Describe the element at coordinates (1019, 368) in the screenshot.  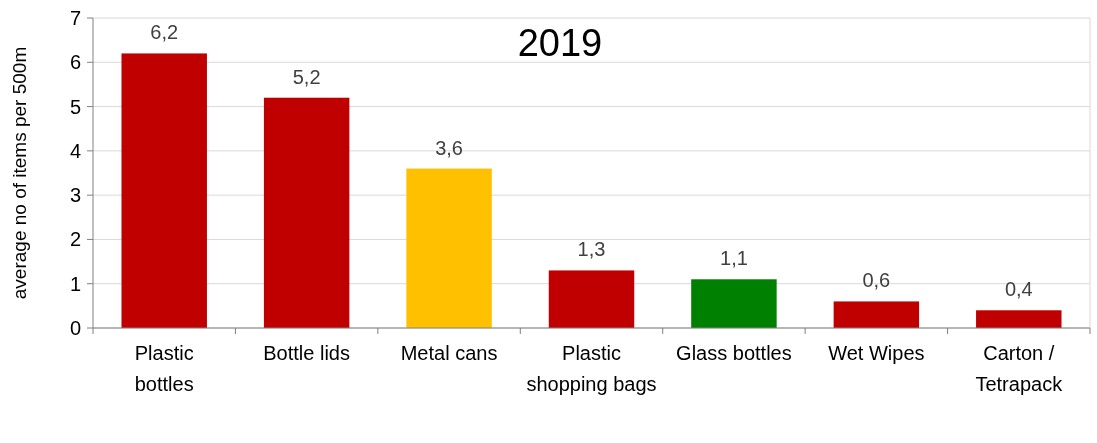
I see `x-tick-label: Carton / Tetrapack` at that location.